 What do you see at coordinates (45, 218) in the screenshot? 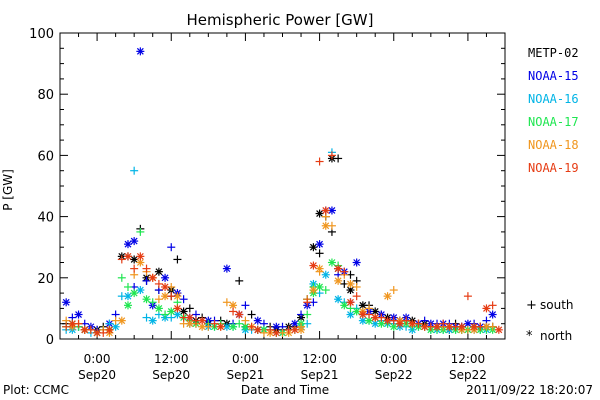
I see `y-tick-label: 40` at bounding box center [45, 218].